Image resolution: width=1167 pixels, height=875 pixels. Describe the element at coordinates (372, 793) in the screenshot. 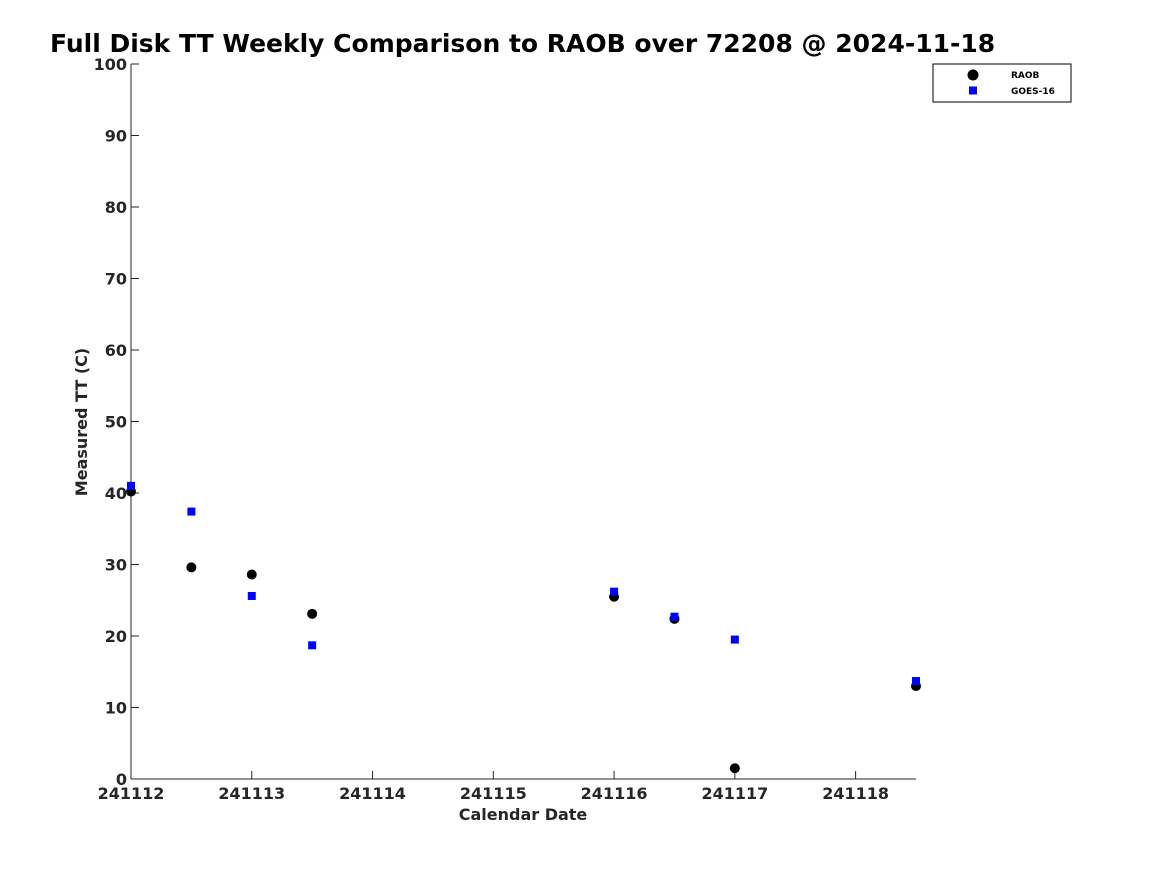

I see `x-tick-label: 241114` at that location.